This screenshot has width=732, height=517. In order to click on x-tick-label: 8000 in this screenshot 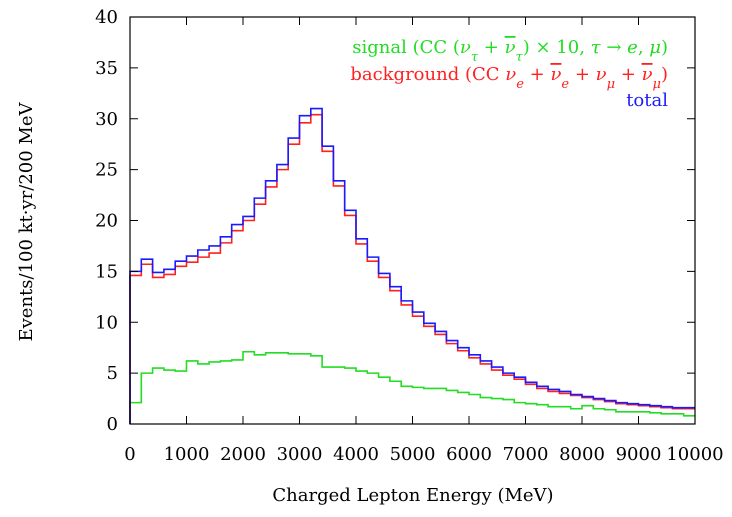, I will do `click(582, 454)`.